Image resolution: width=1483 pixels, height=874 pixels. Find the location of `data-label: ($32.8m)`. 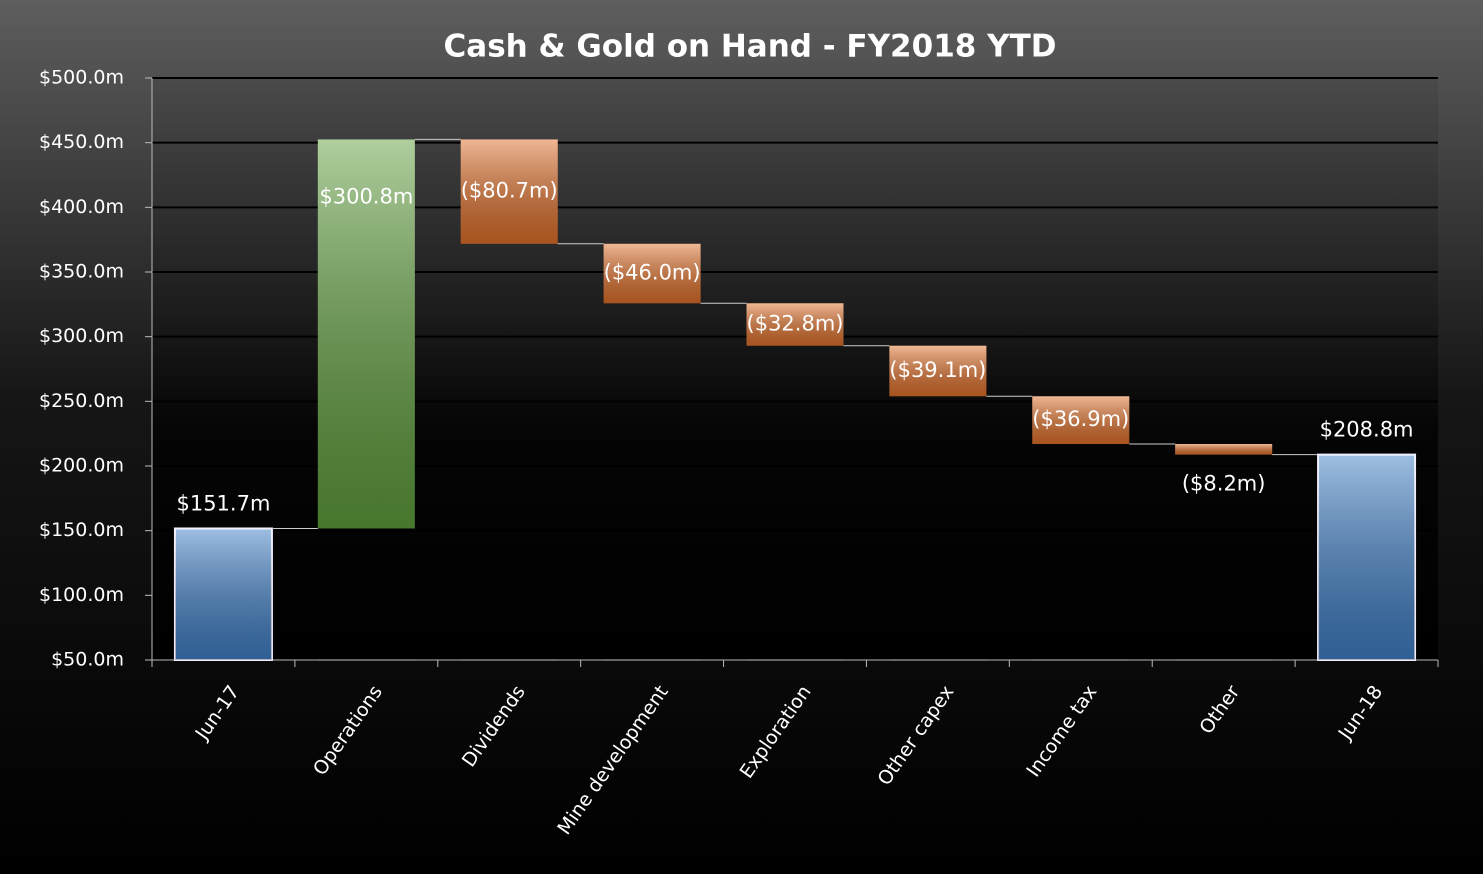

data-label: ($32.8m) is located at coordinates (795, 324).